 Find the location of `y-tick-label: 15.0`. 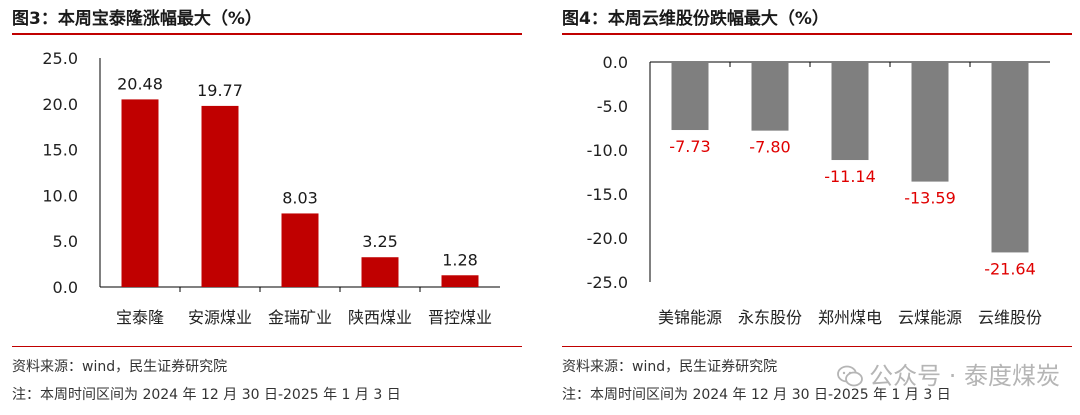

y-tick-label: 15.0 is located at coordinates (60, 150).